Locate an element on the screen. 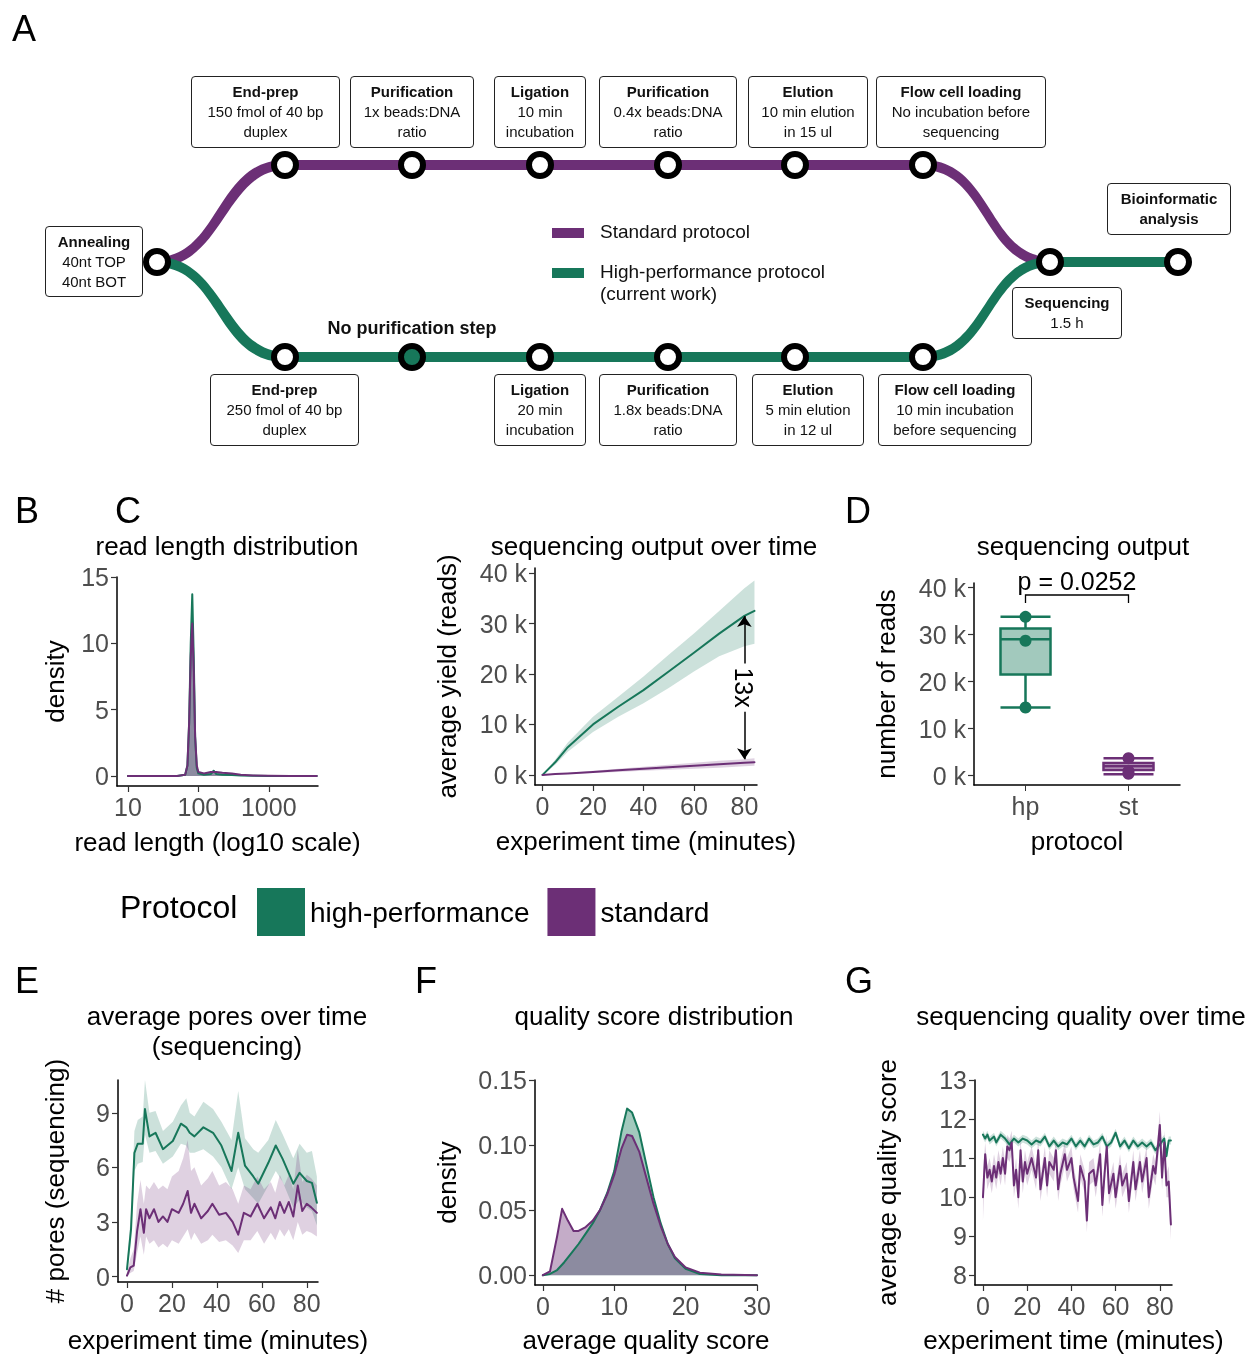 This screenshot has width=1257, height=1358. chart-title: sequencing output is located at coordinates (1083, 546).